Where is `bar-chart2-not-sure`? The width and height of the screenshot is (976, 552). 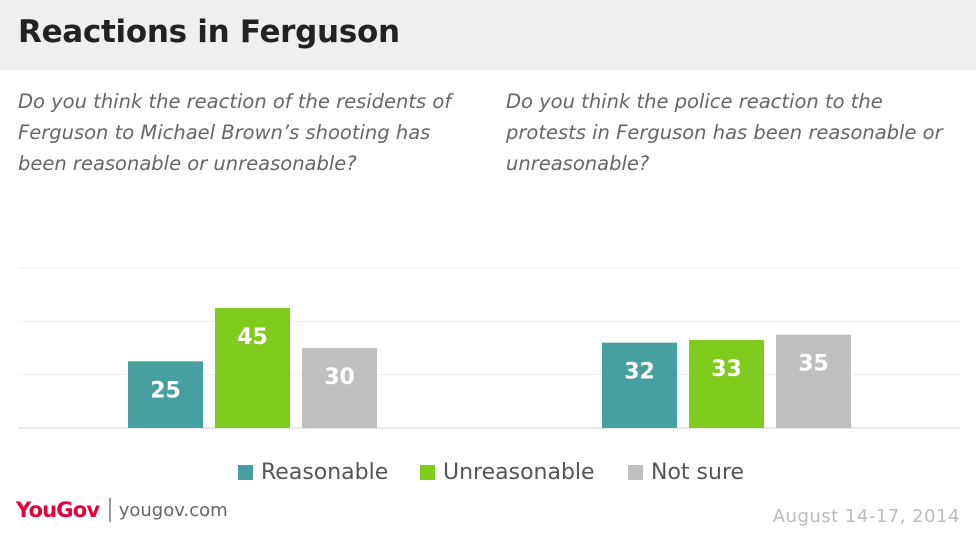
bar-chart2-not-sure is located at coordinates (813, 381).